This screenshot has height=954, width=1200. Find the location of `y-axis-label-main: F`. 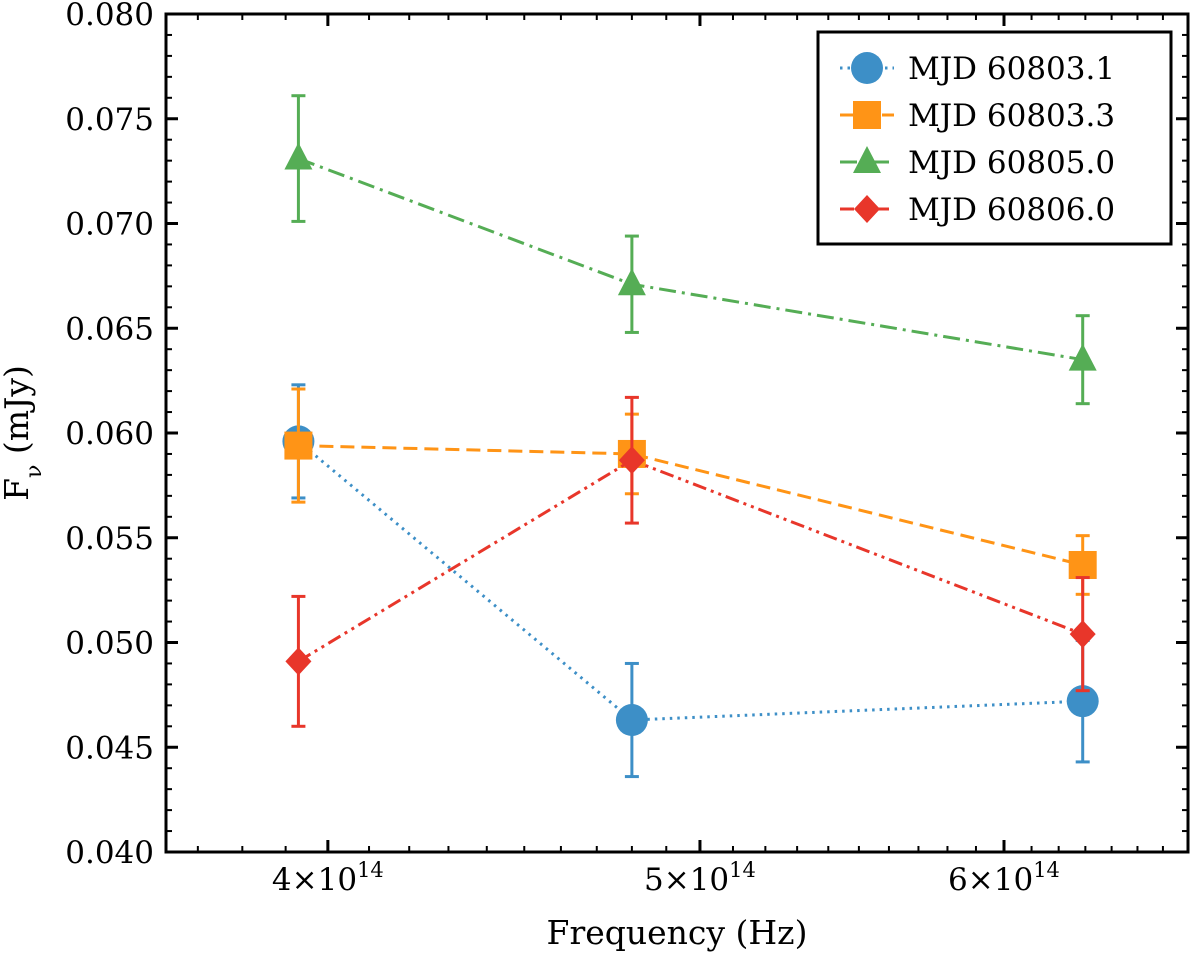

y-axis-label-main: F is located at coordinates (18, 489).